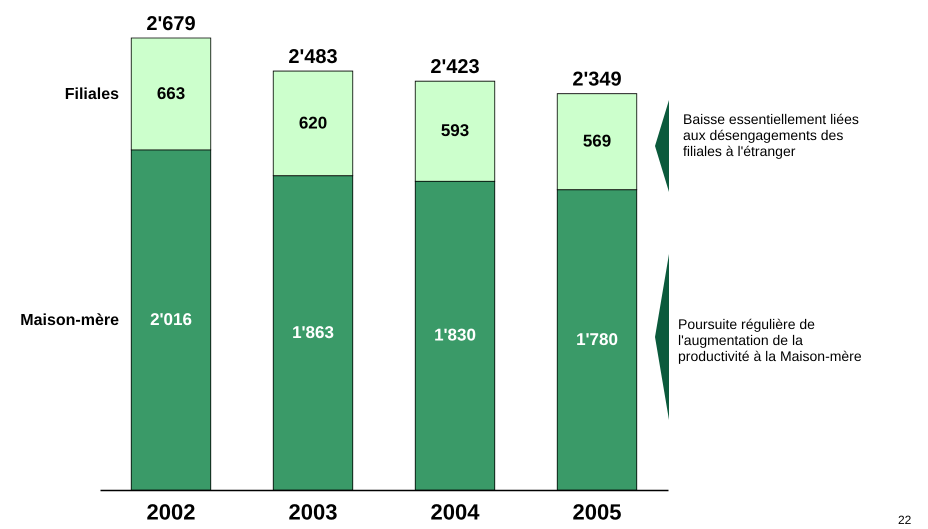  What do you see at coordinates (597, 79) in the screenshot?
I see `total-label: 2'349` at bounding box center [597, 79].